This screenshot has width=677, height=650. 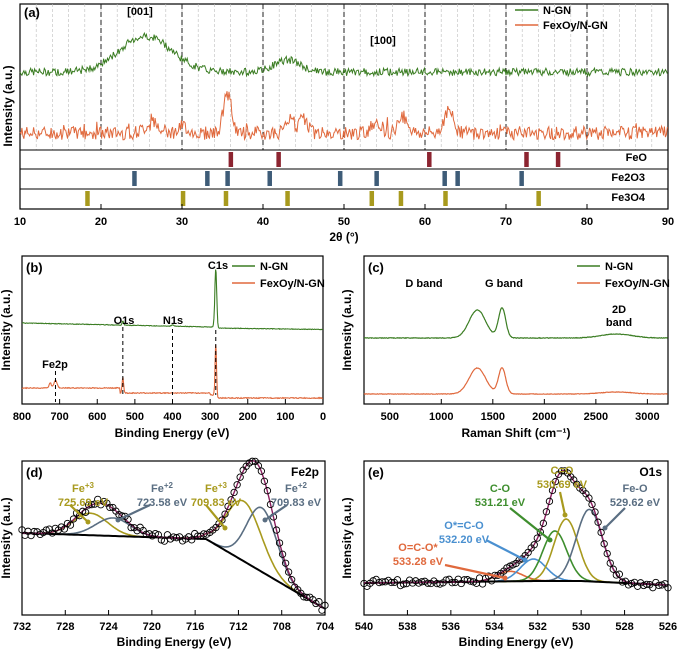 I want to click on x-tick-label: 3000, so click(x=647, y=417).